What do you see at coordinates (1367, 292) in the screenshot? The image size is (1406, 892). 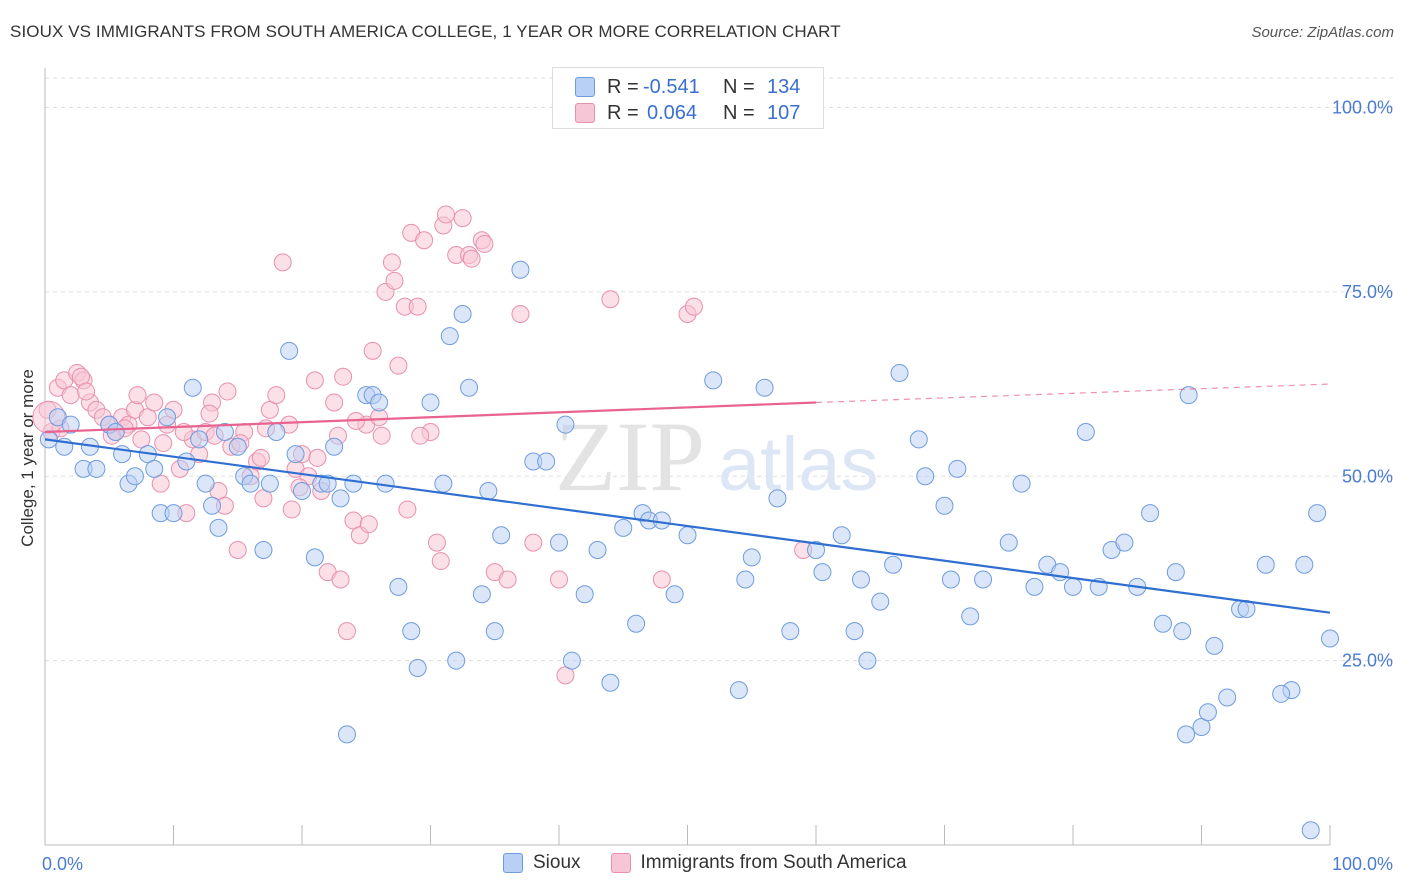 I see `y-tick-label: 75.0%` at bounding box center [1367, 292].